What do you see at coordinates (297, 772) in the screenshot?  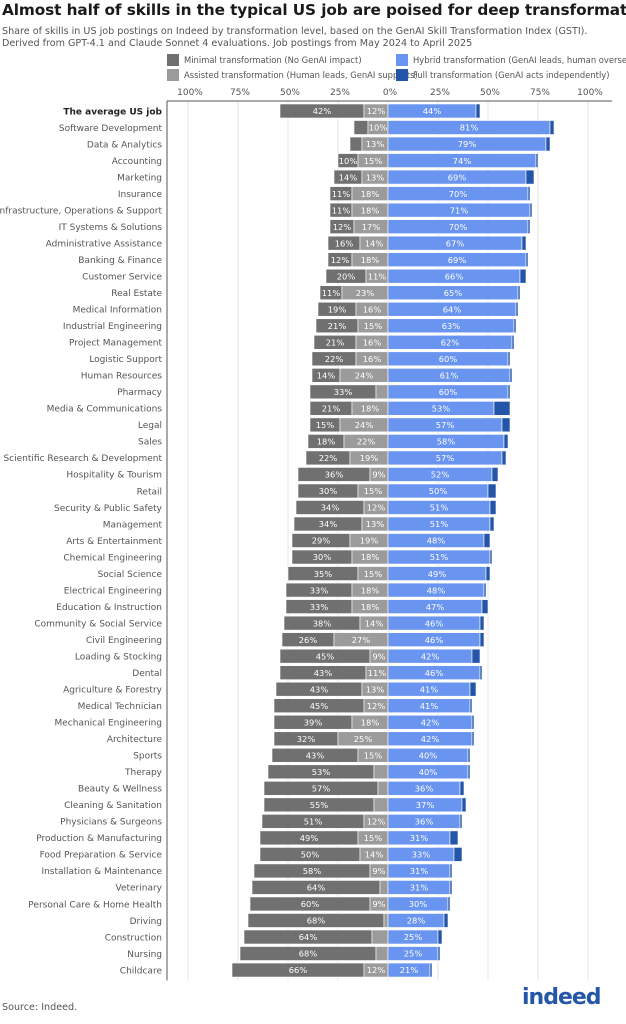 I see `bar-row: Therapy 53% 40%` at bounding box center [297, 772].